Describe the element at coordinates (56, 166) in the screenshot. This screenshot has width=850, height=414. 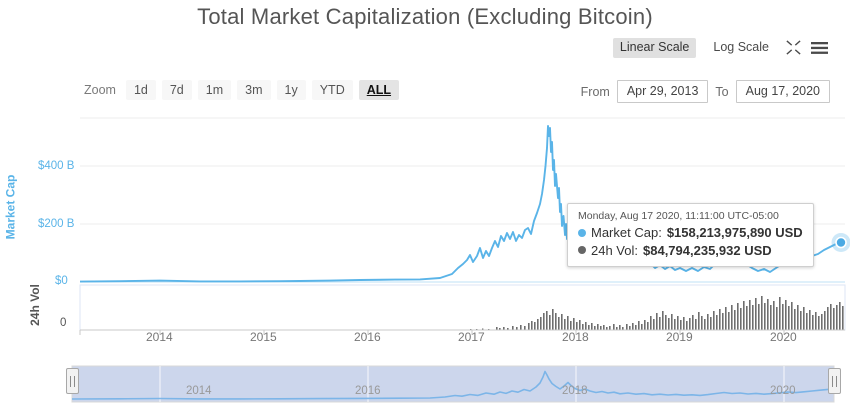
I see `ytick-400b: $400 B` at that location.